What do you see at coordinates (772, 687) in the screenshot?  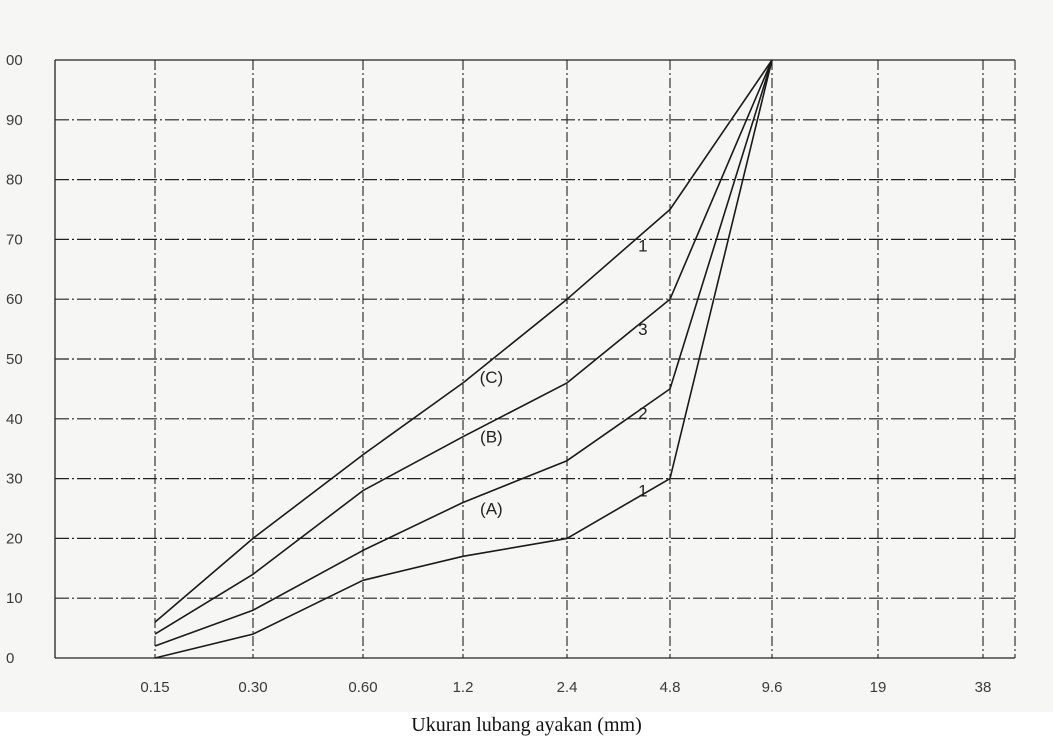 I see `x-tick-label: 9.6` at bounding box center [772, 687].